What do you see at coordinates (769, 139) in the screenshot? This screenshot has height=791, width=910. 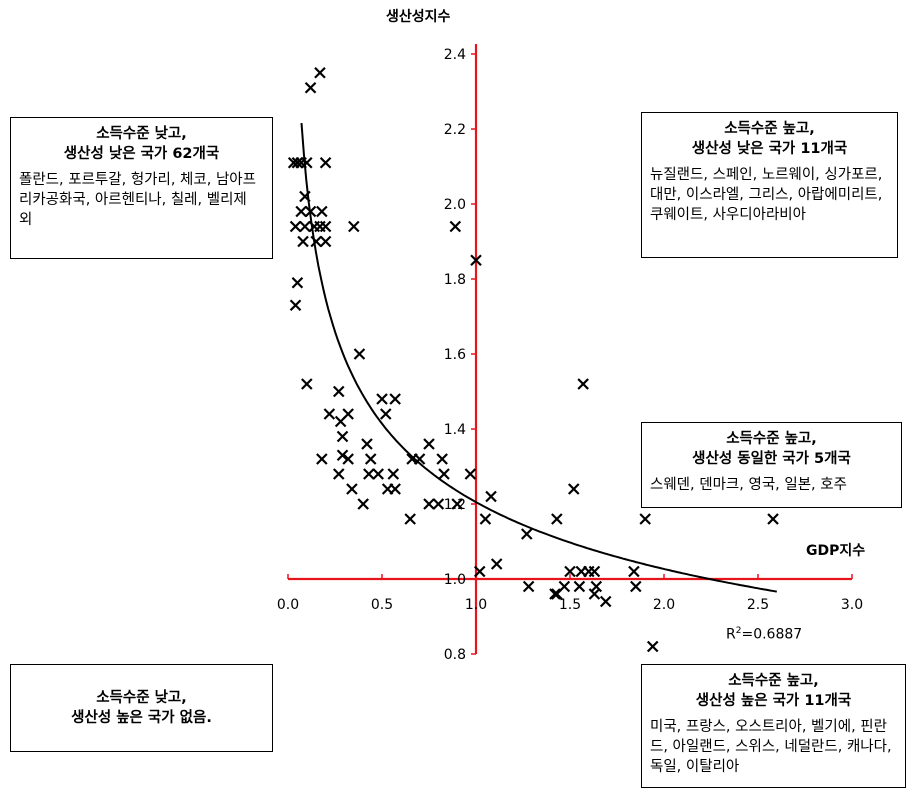 I see `annotation-title: 소득수준 높고, 생산성 낮은 국가 11개국` at bounding box center [769, 139].